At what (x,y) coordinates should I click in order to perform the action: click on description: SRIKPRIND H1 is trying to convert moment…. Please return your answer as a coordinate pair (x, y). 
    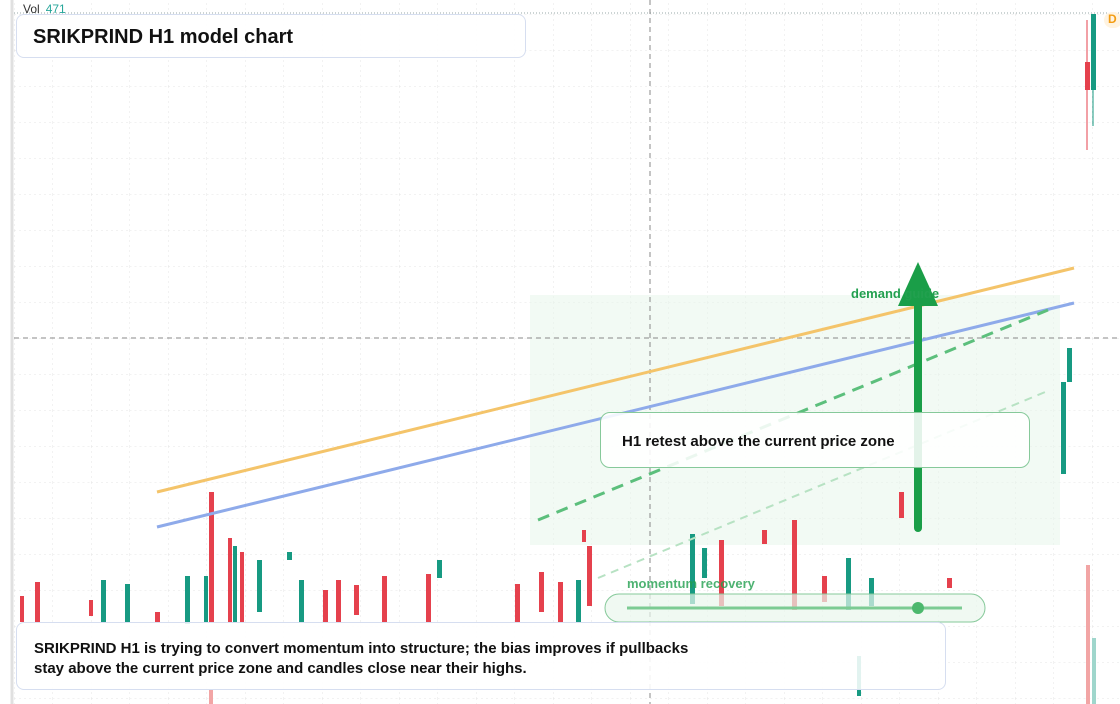
    Looking at the image, I should click on (361, 658).